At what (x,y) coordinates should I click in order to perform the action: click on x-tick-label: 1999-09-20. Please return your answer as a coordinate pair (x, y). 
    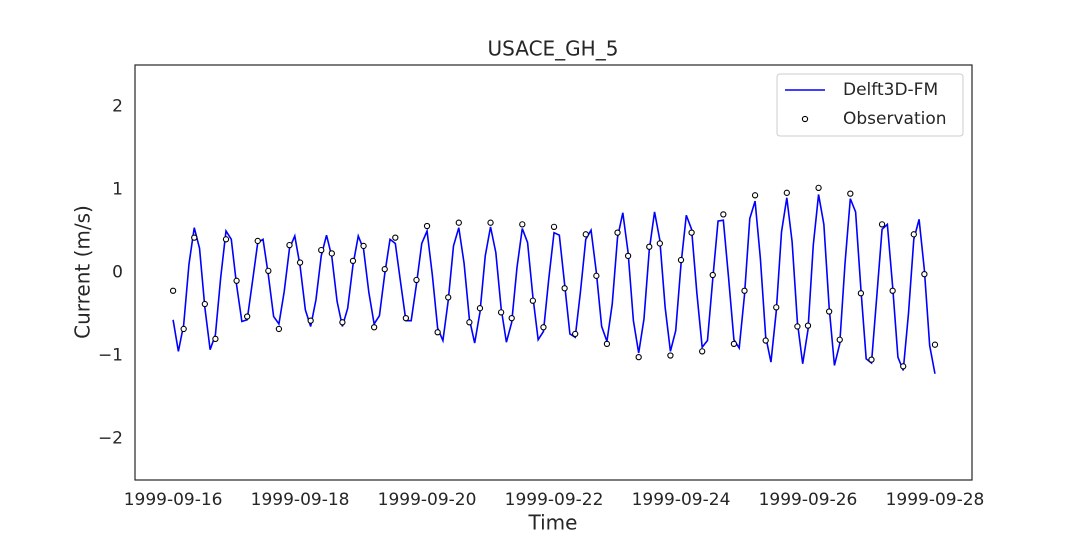
    Looking at the image, I should click on (427, 500).